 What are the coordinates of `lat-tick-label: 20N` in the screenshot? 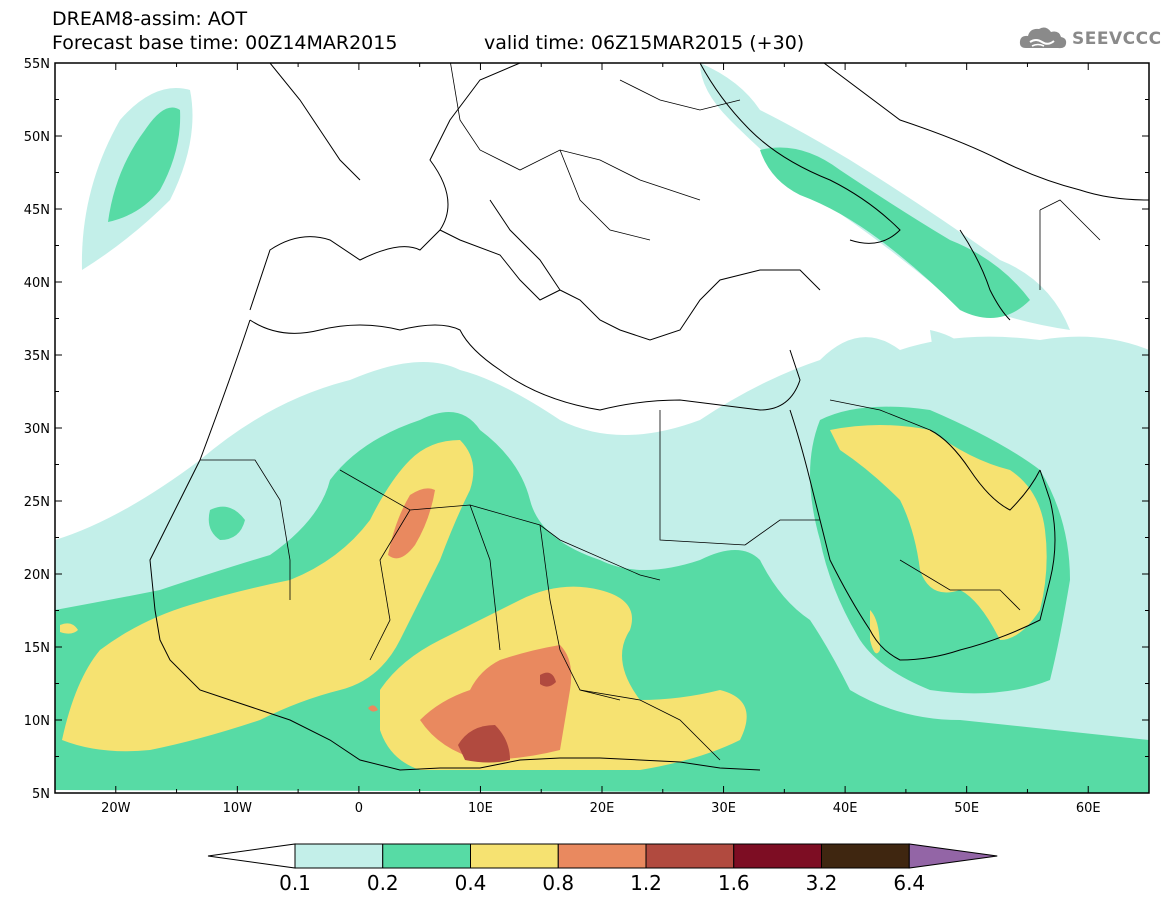 It's located at (37, 575).